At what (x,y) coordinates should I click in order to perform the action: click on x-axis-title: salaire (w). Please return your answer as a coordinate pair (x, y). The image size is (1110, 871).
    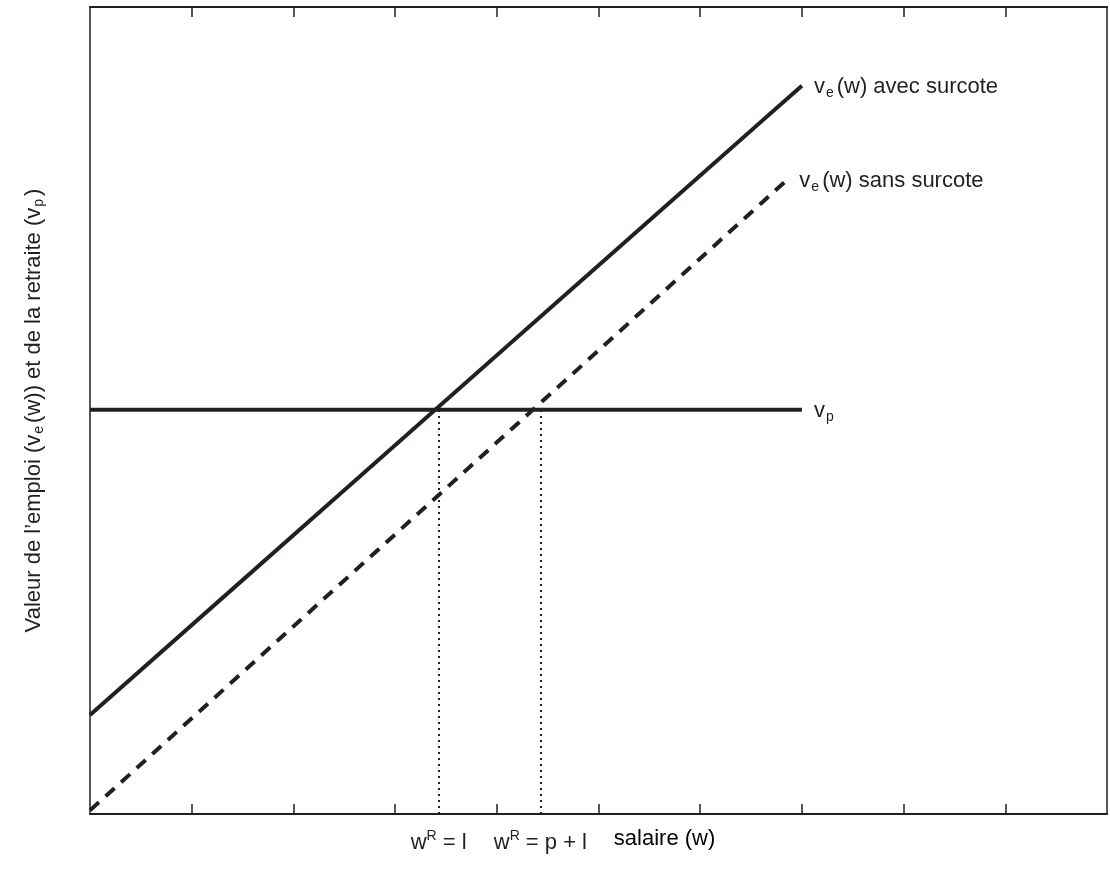
    Looking at the image, I should click on (664, 837).